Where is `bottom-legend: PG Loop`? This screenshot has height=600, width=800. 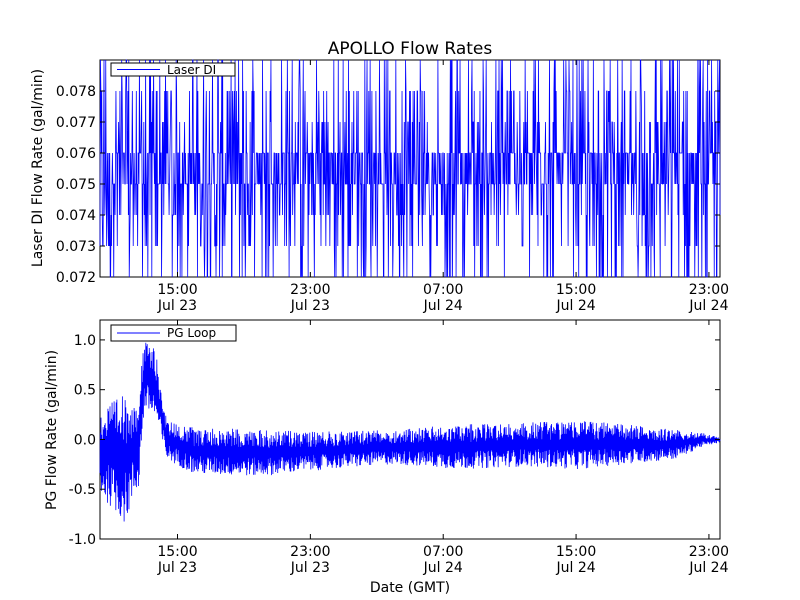
bottom-legend: PG Loop is located at coordinates (173, 333).